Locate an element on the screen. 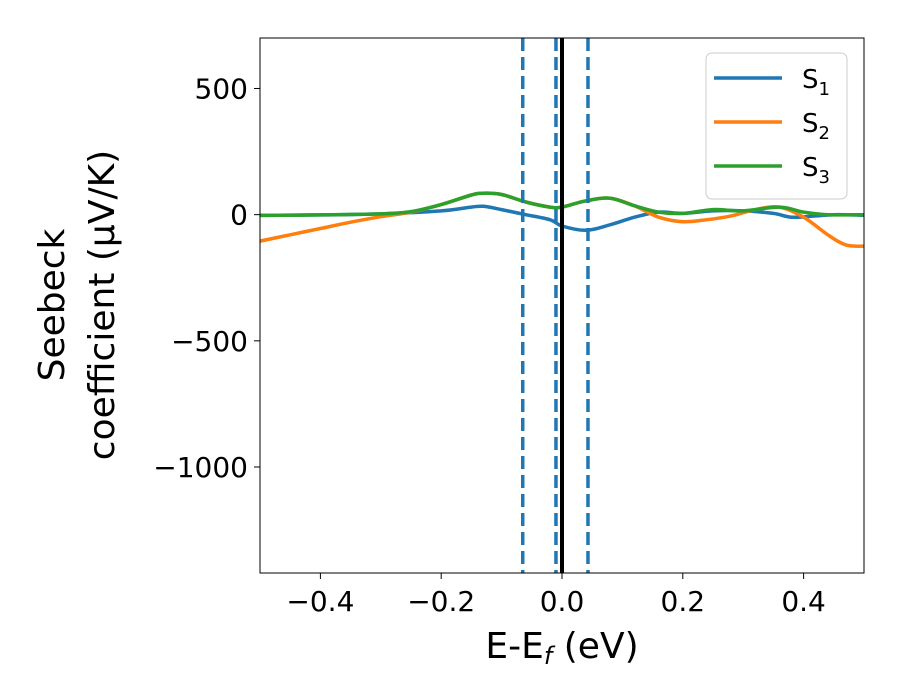 The image size is (900, 700). x-axis-label: E-Ef (eV) is located at coordinates (561, 648).